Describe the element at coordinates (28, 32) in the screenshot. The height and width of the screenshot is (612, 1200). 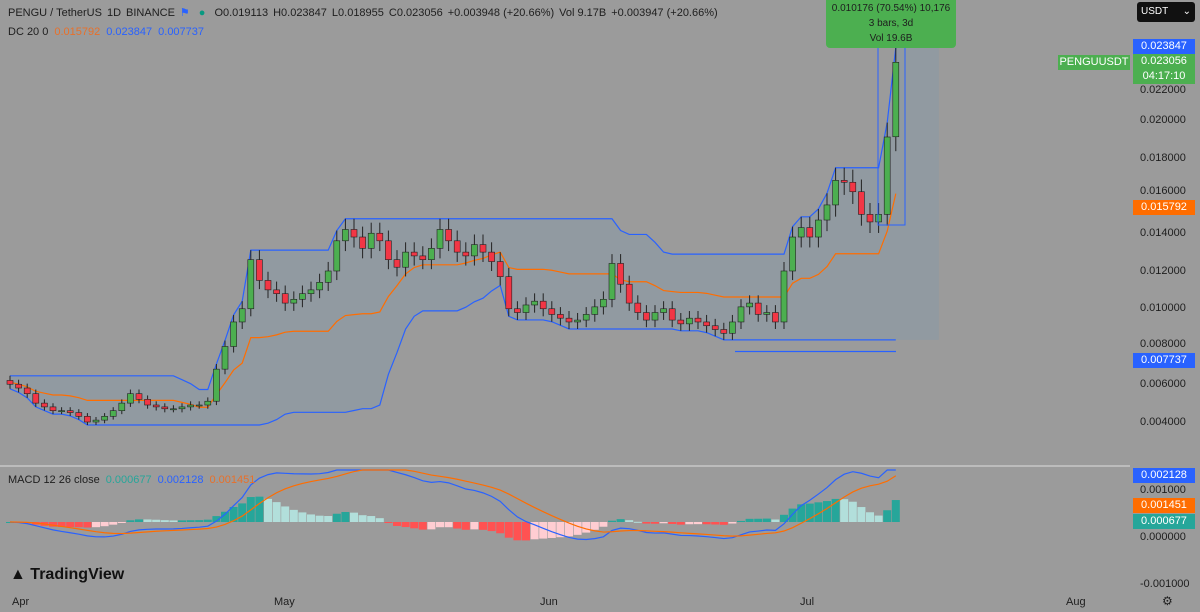
I see `dc-label: DC 20 0` at that location.